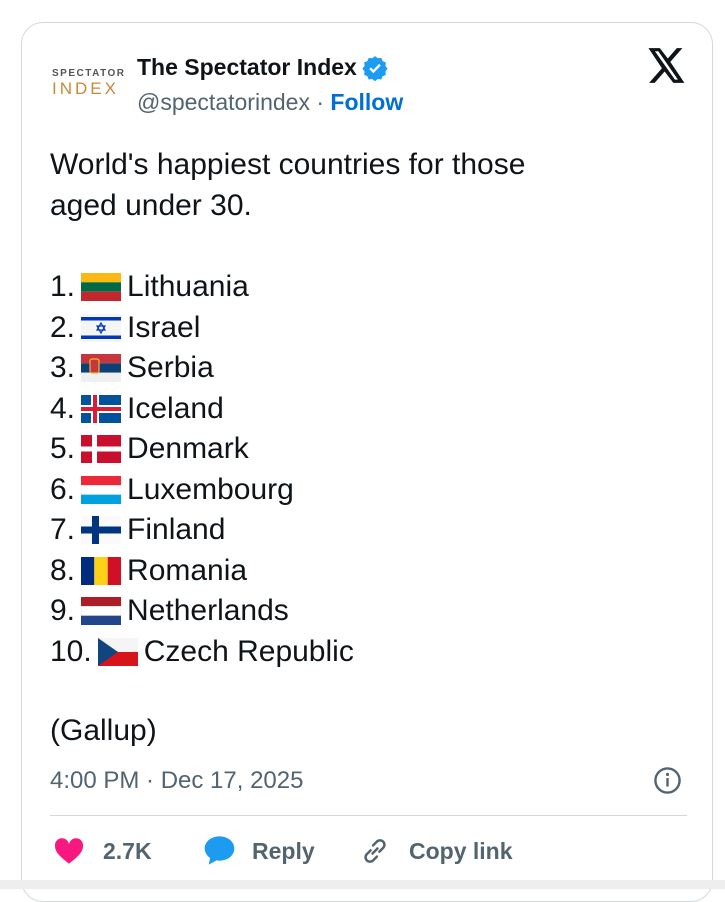  I want to click on list-item: 3. Serbia, so click(132, 368).